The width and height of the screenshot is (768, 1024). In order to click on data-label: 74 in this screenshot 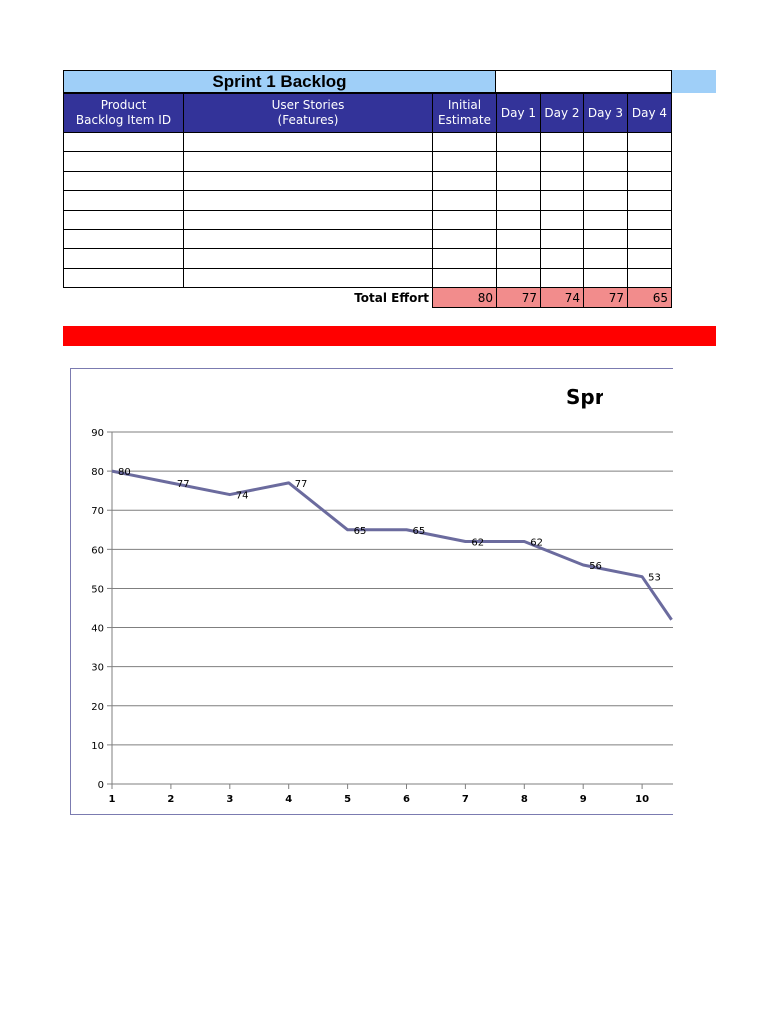, I will do `click(242, 496)`.